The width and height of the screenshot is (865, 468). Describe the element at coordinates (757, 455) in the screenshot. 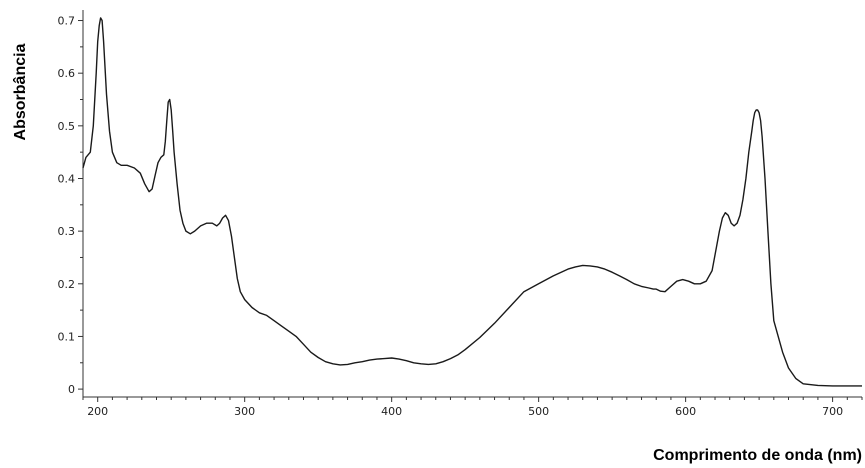

I see `x-axis-title: Comprimento de onda (nm)` at that location.